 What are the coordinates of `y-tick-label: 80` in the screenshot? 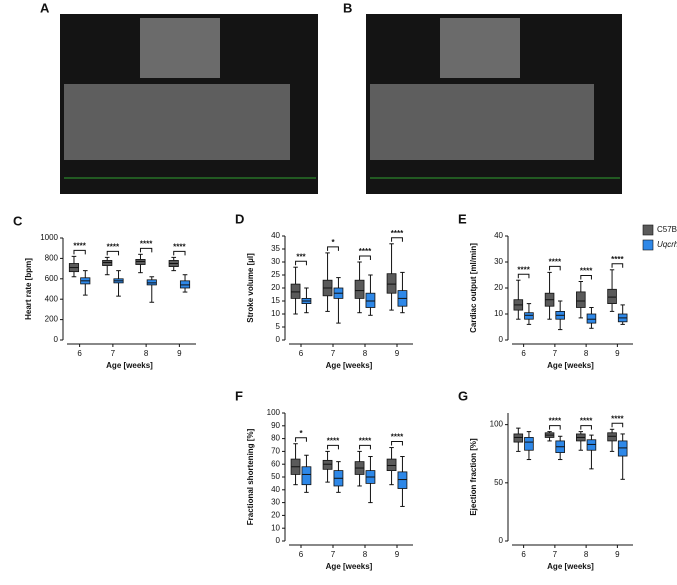 It's located at (275, 438).